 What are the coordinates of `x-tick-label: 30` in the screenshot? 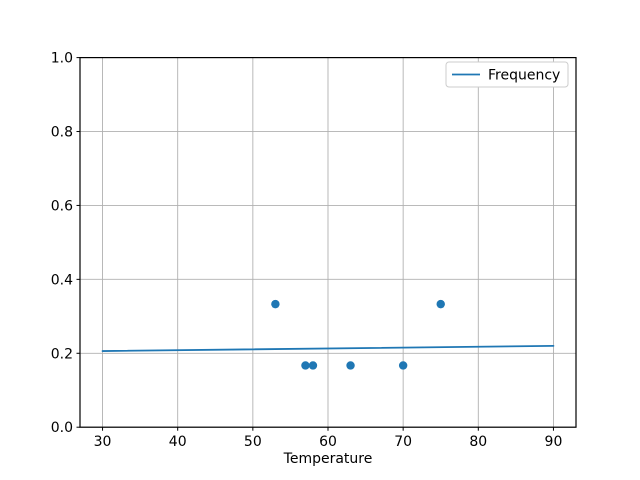 It's located at (103, 442).